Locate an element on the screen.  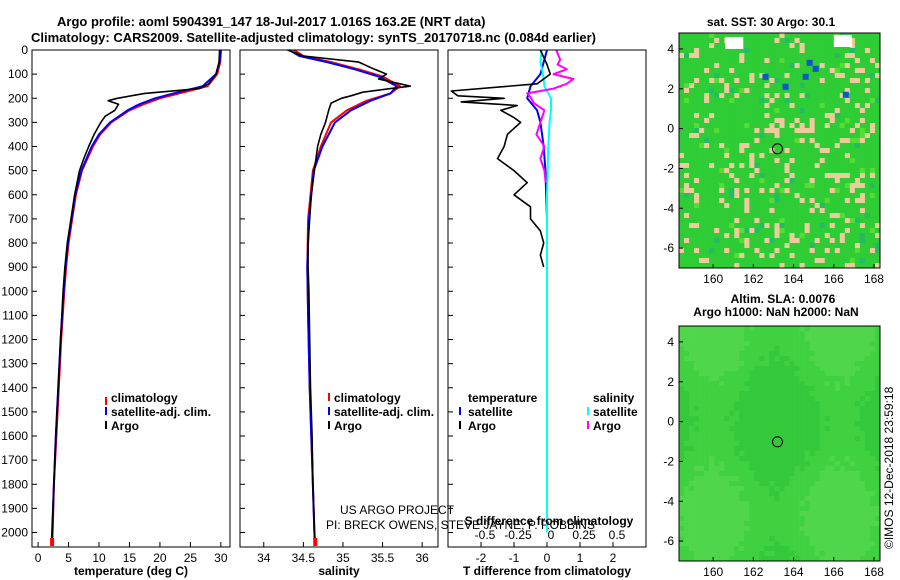
legend-label-satellite: satellite-adj. clim. is located at coordinates (384, 412).